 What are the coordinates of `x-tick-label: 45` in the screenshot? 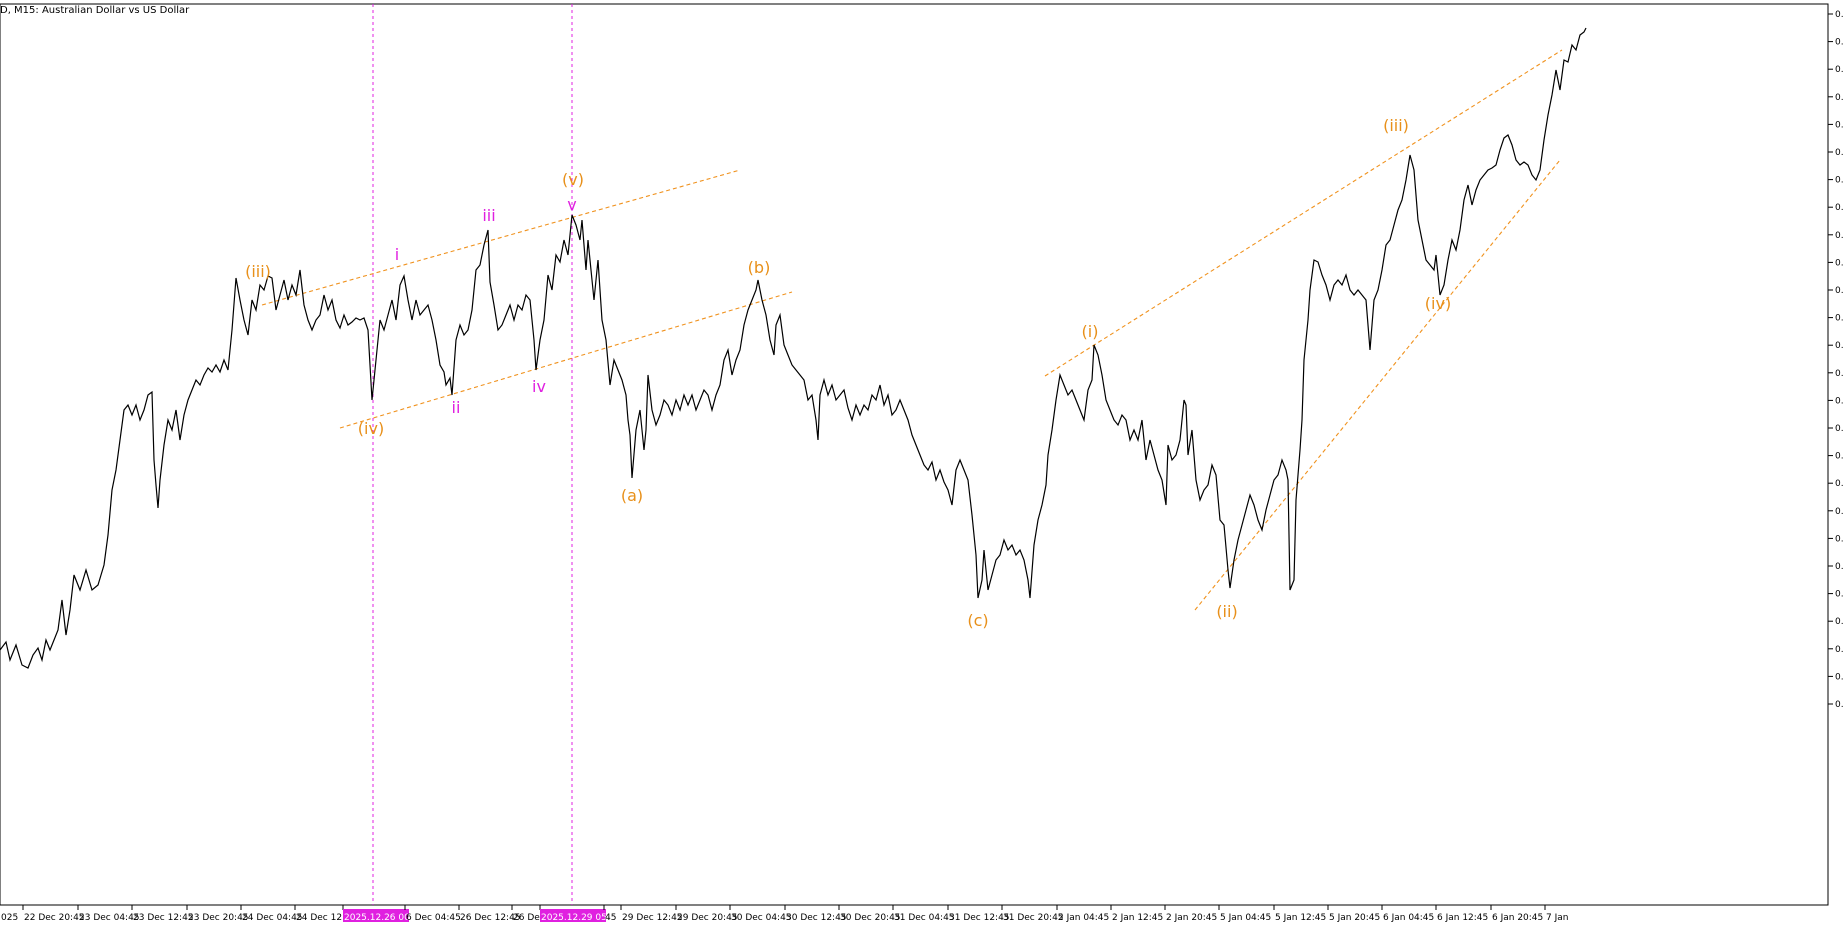 It's located at (610, 917).